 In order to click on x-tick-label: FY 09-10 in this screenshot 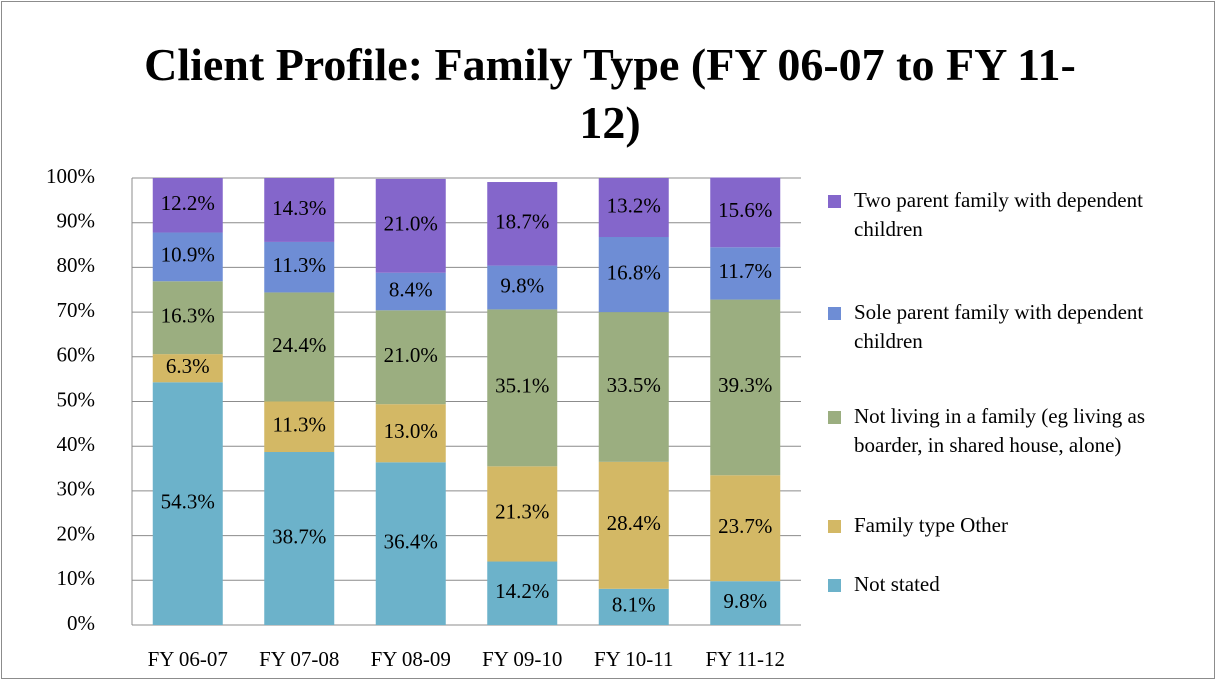, I will do `click(522, 659)`.